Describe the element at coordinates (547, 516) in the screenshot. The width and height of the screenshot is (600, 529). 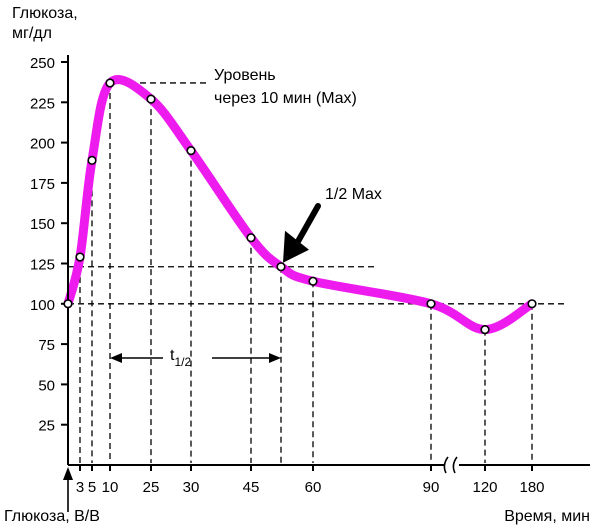
I see `x-axis-label: Время, мин` at that location.